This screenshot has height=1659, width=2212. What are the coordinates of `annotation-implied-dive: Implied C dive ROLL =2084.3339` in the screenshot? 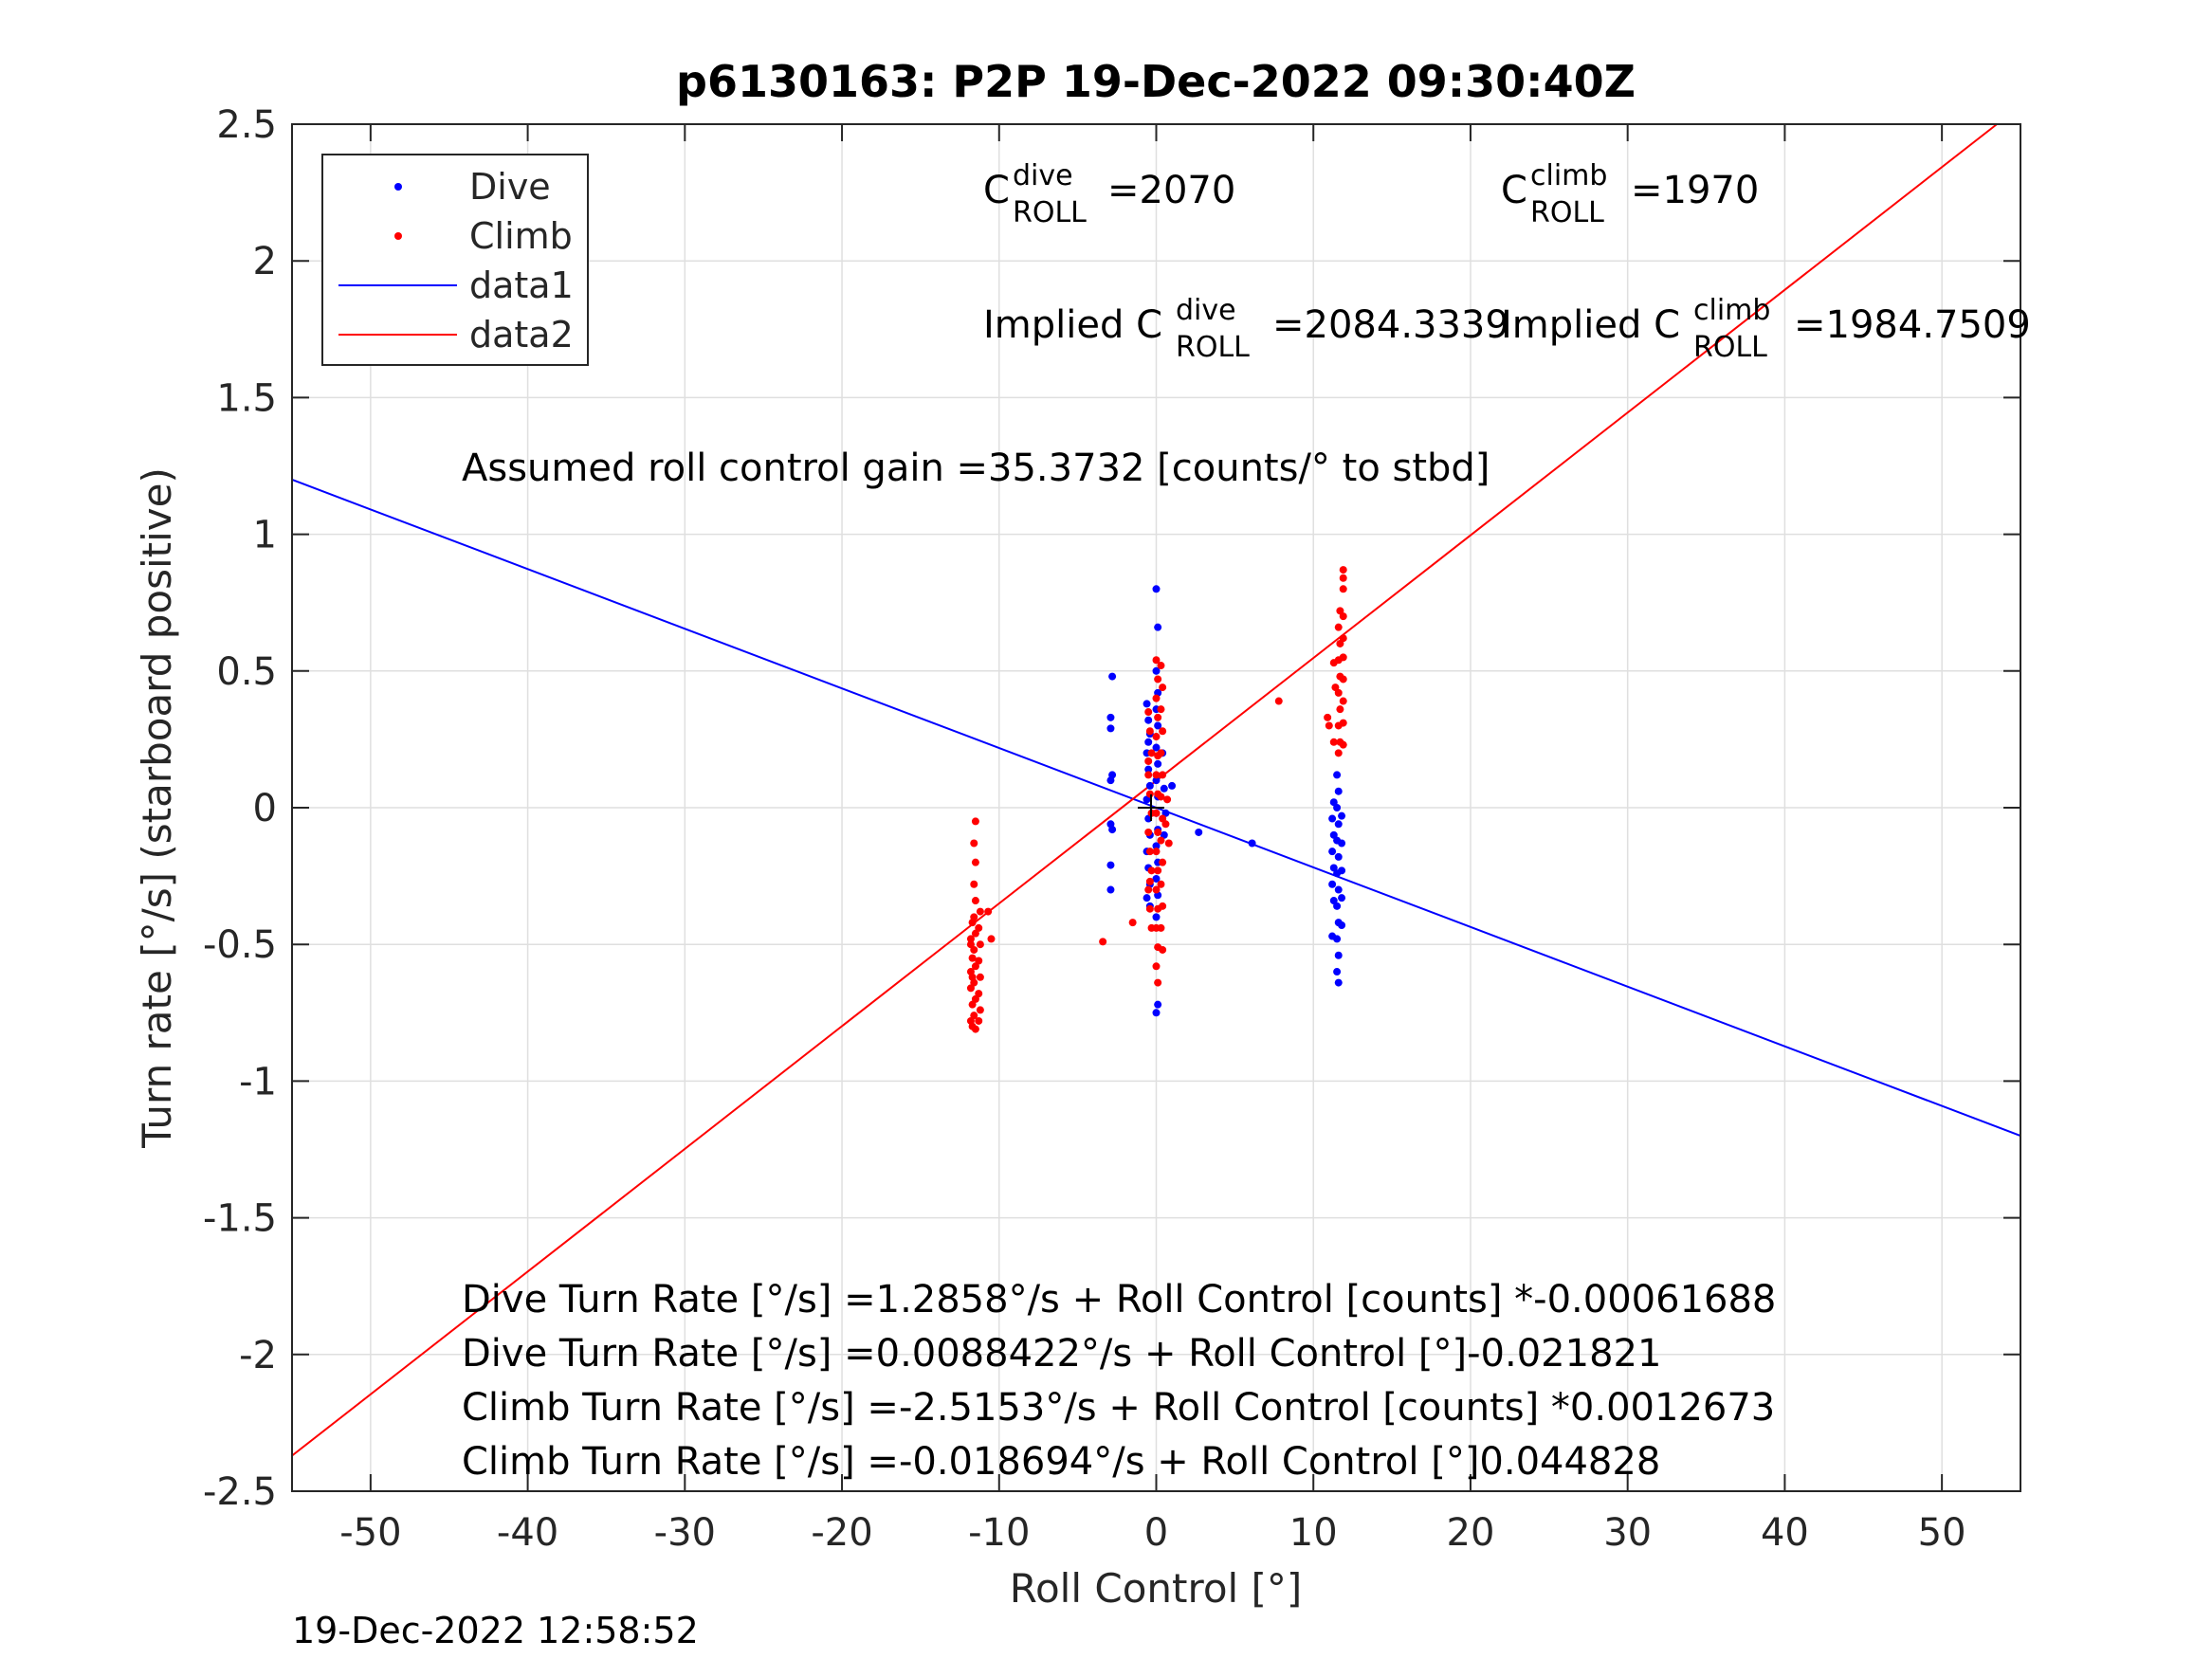 It's located at (1246, 329).